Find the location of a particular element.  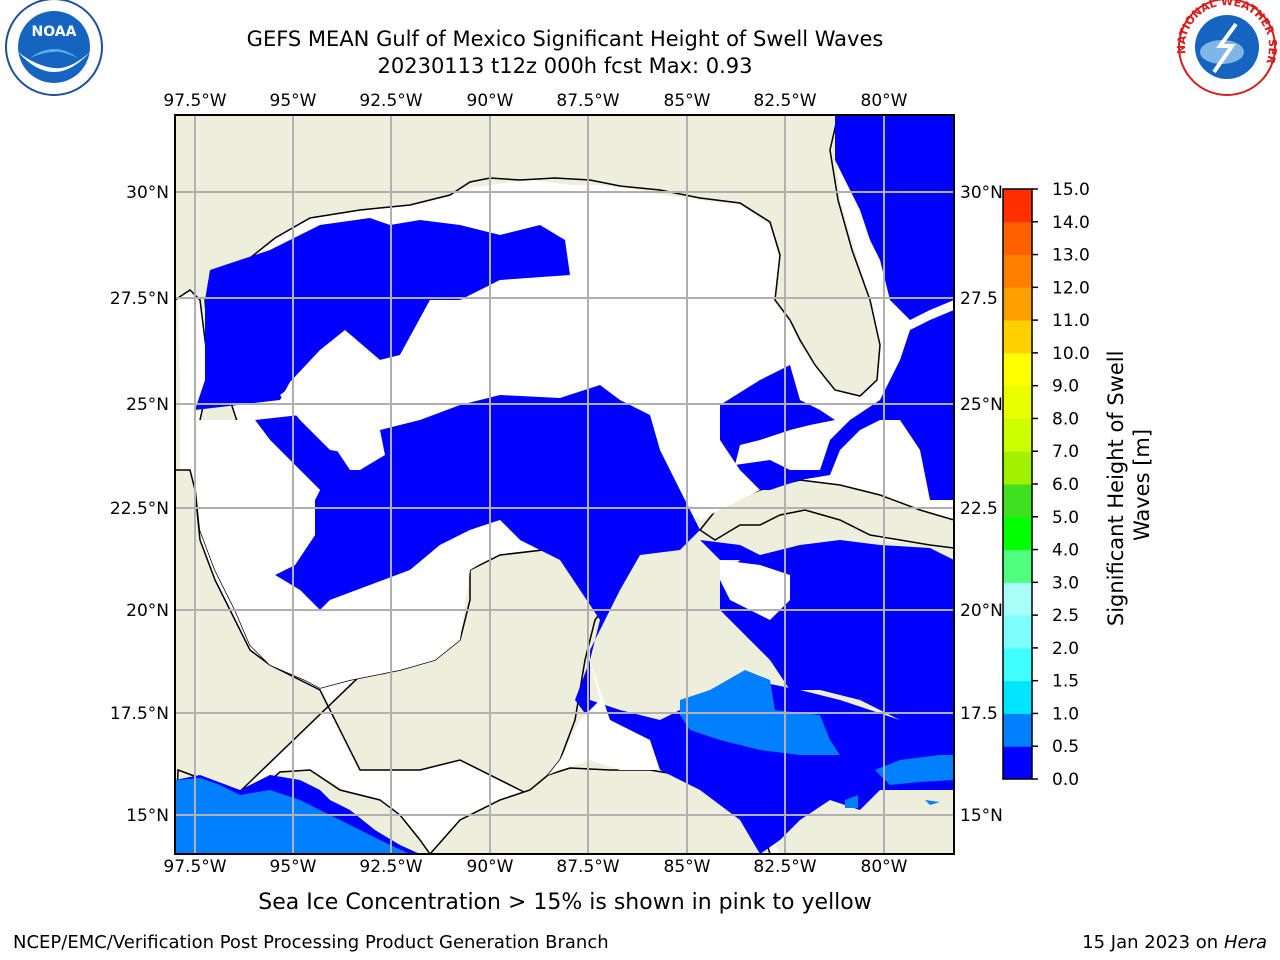

colorbar-tick-label: 0.5 is located at coordinates (1065, 747).